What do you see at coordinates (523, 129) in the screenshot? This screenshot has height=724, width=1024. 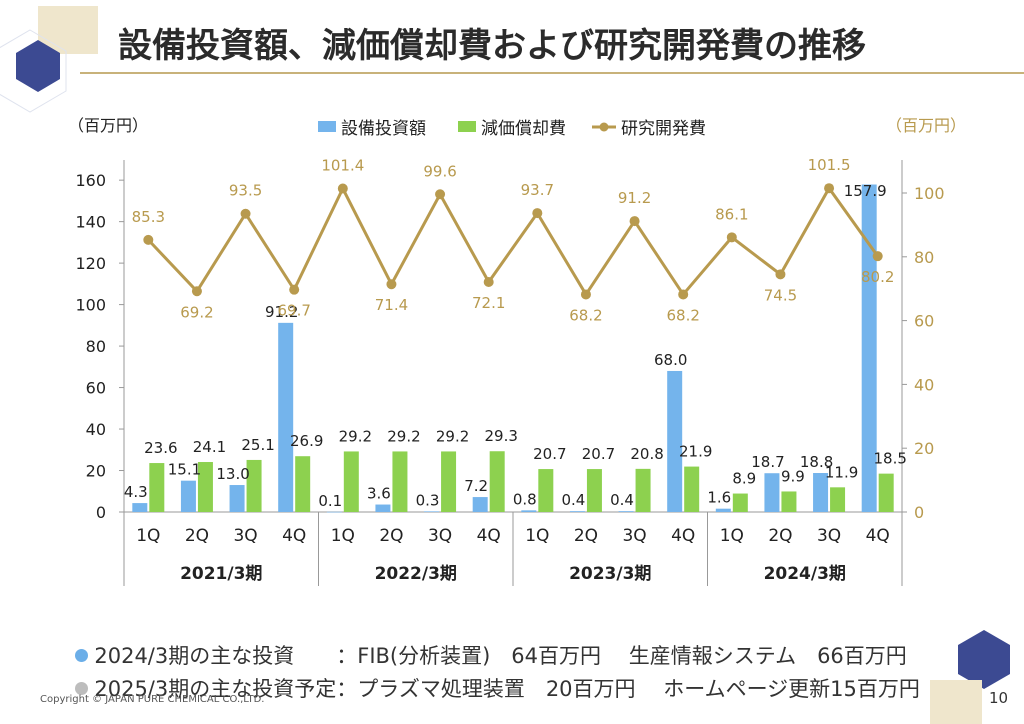 I see `legend-label-1: 減価償却費` at bounding box center [523, 129].